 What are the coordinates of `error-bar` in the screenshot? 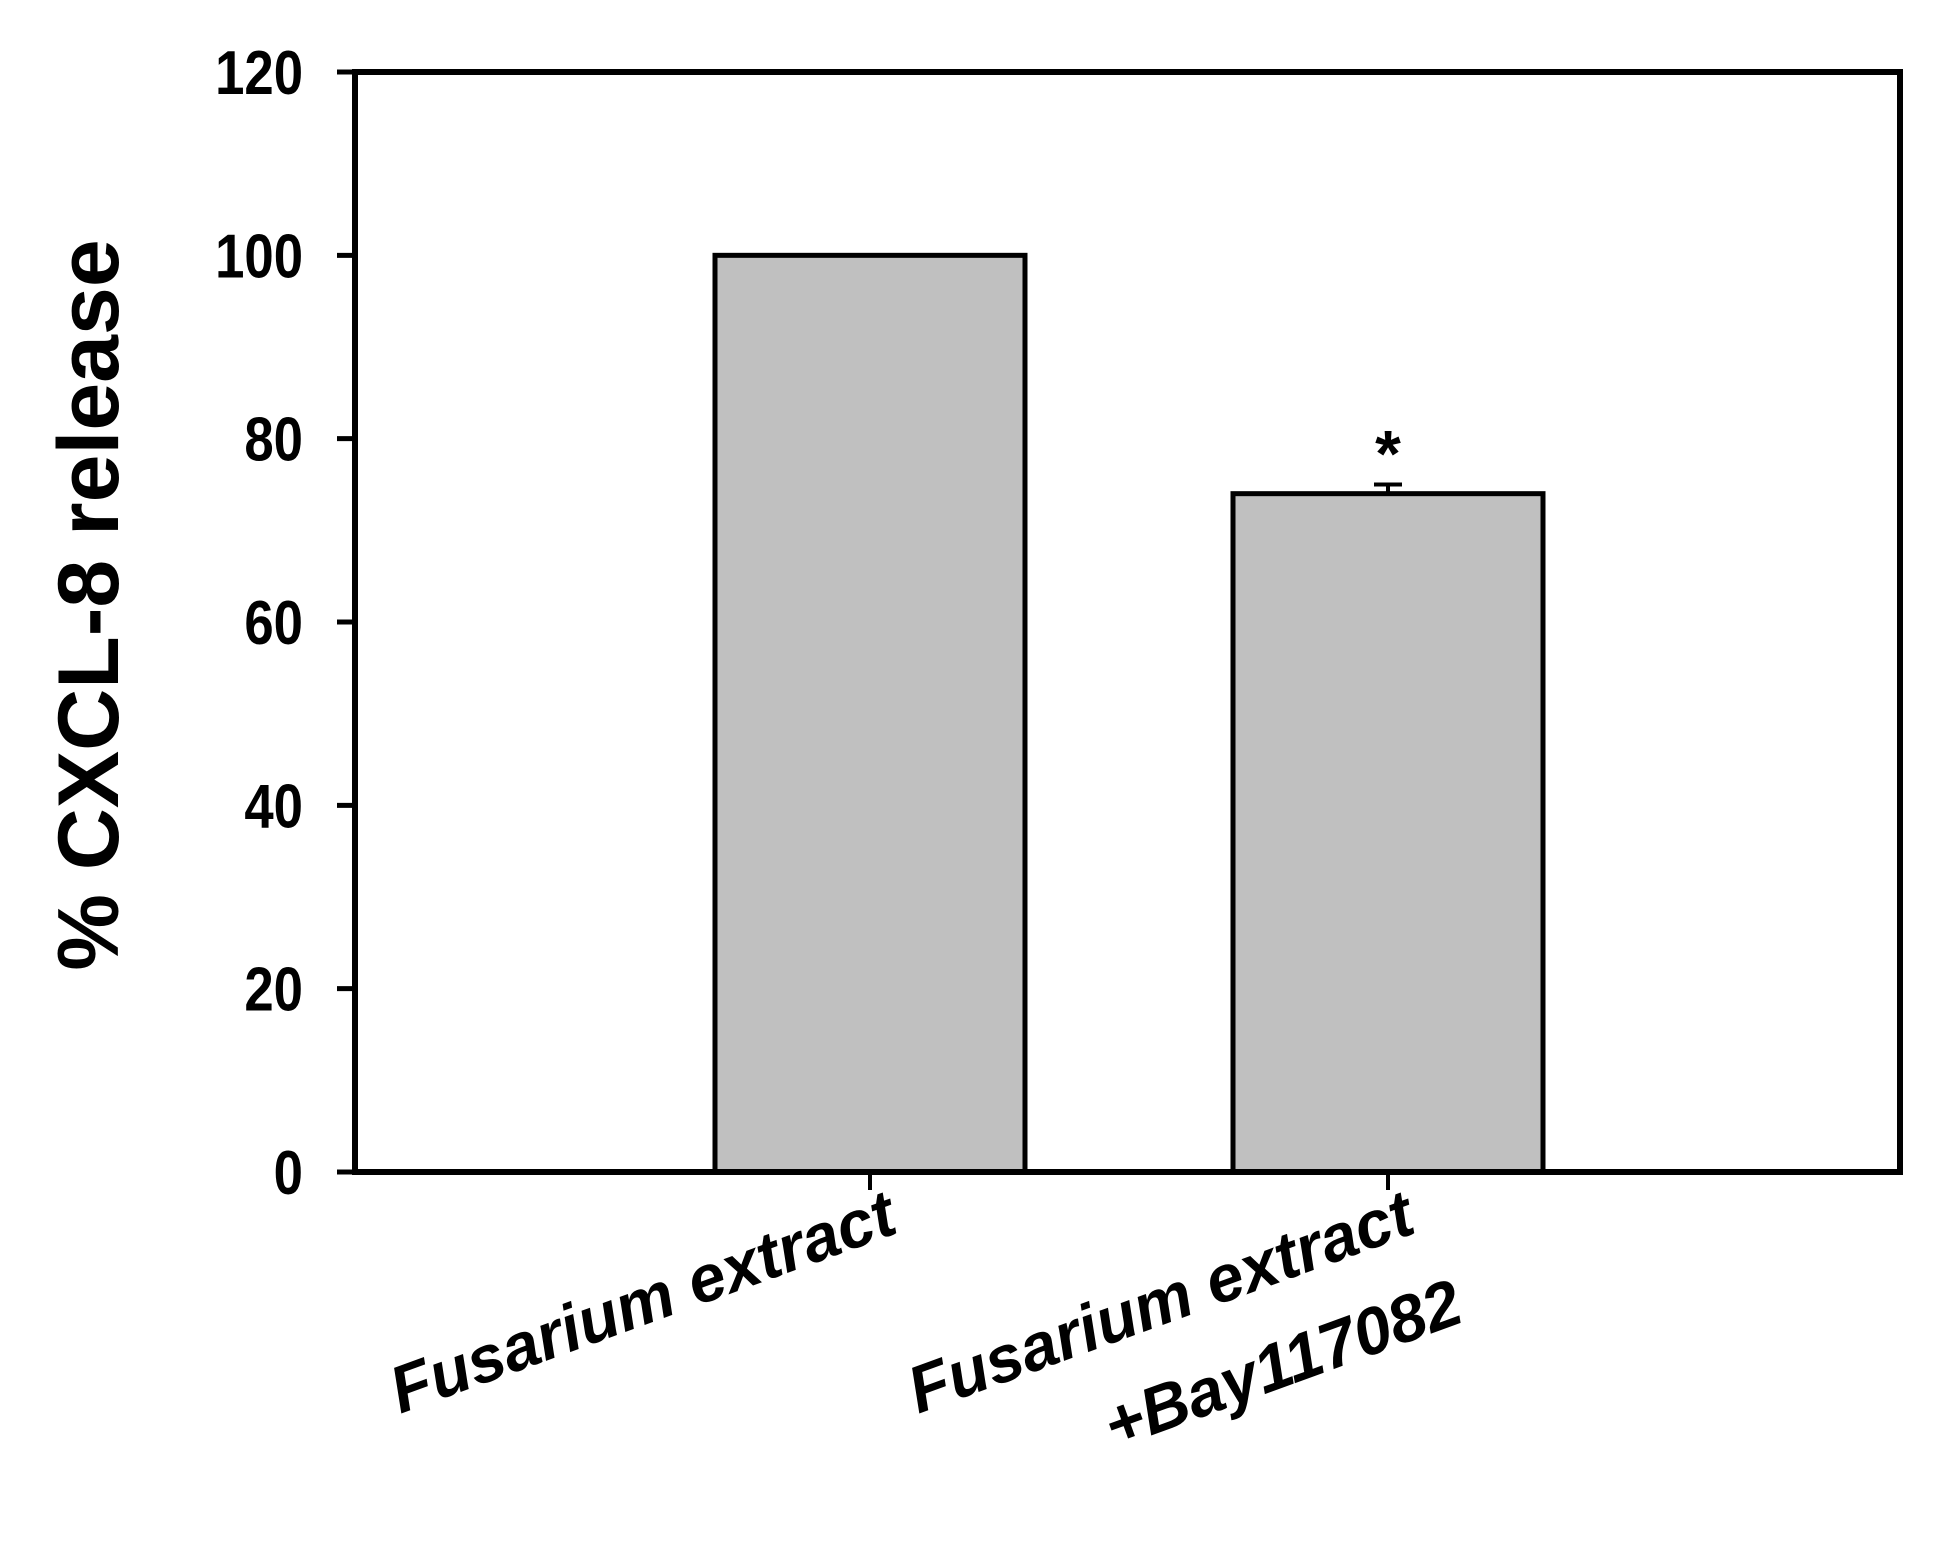 It's located at (1388, 488).